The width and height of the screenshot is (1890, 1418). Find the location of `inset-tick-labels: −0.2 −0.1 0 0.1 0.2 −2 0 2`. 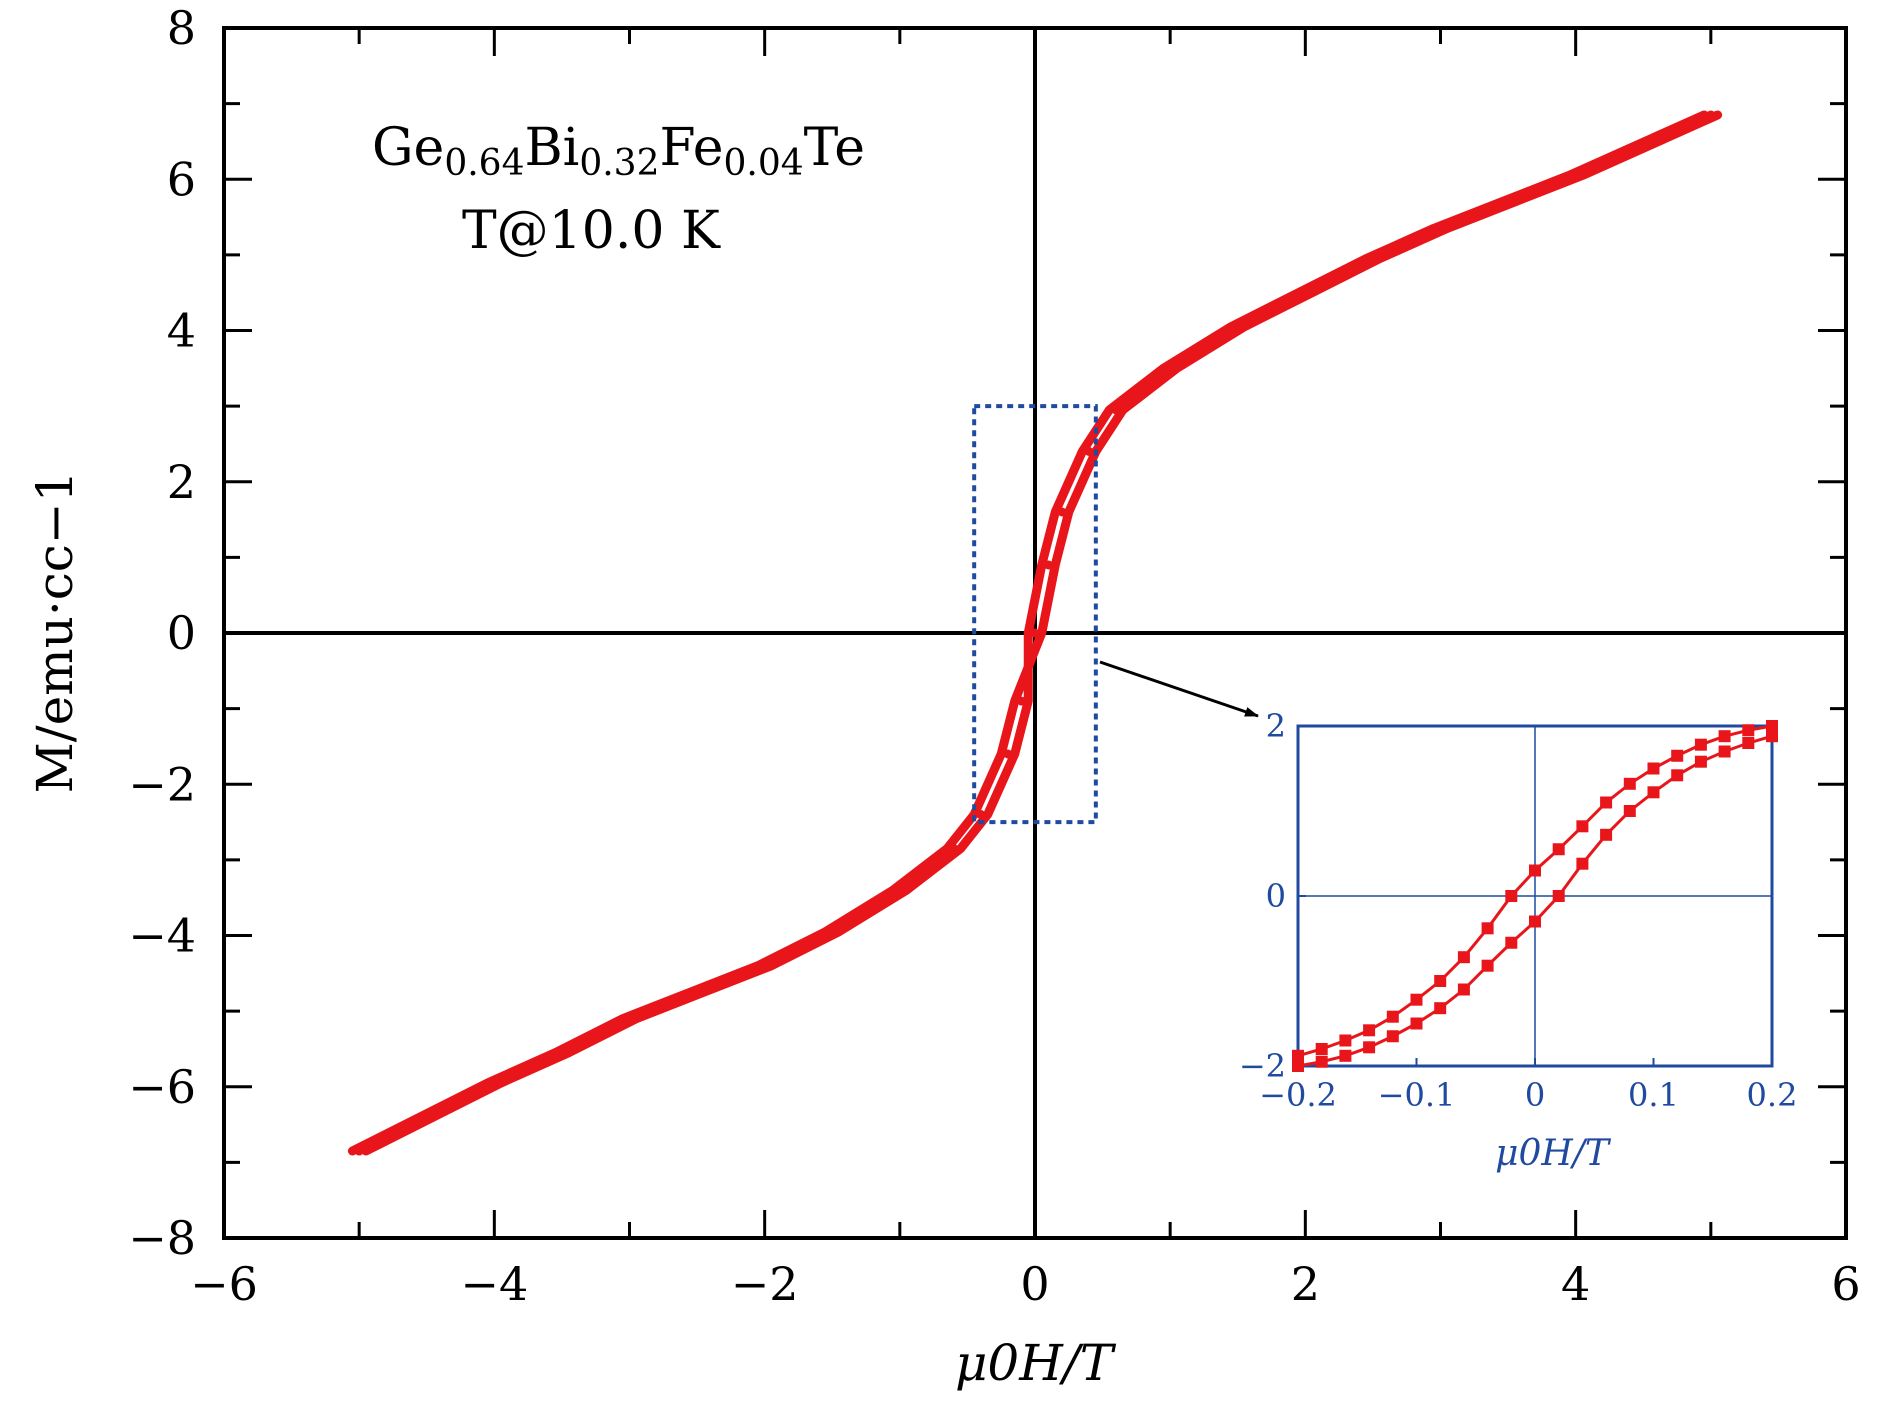

inset-tick-labels: −0.2 −0.1 0 0.1 0.2 −2 0 2 is located at coordinates (1518, 910).